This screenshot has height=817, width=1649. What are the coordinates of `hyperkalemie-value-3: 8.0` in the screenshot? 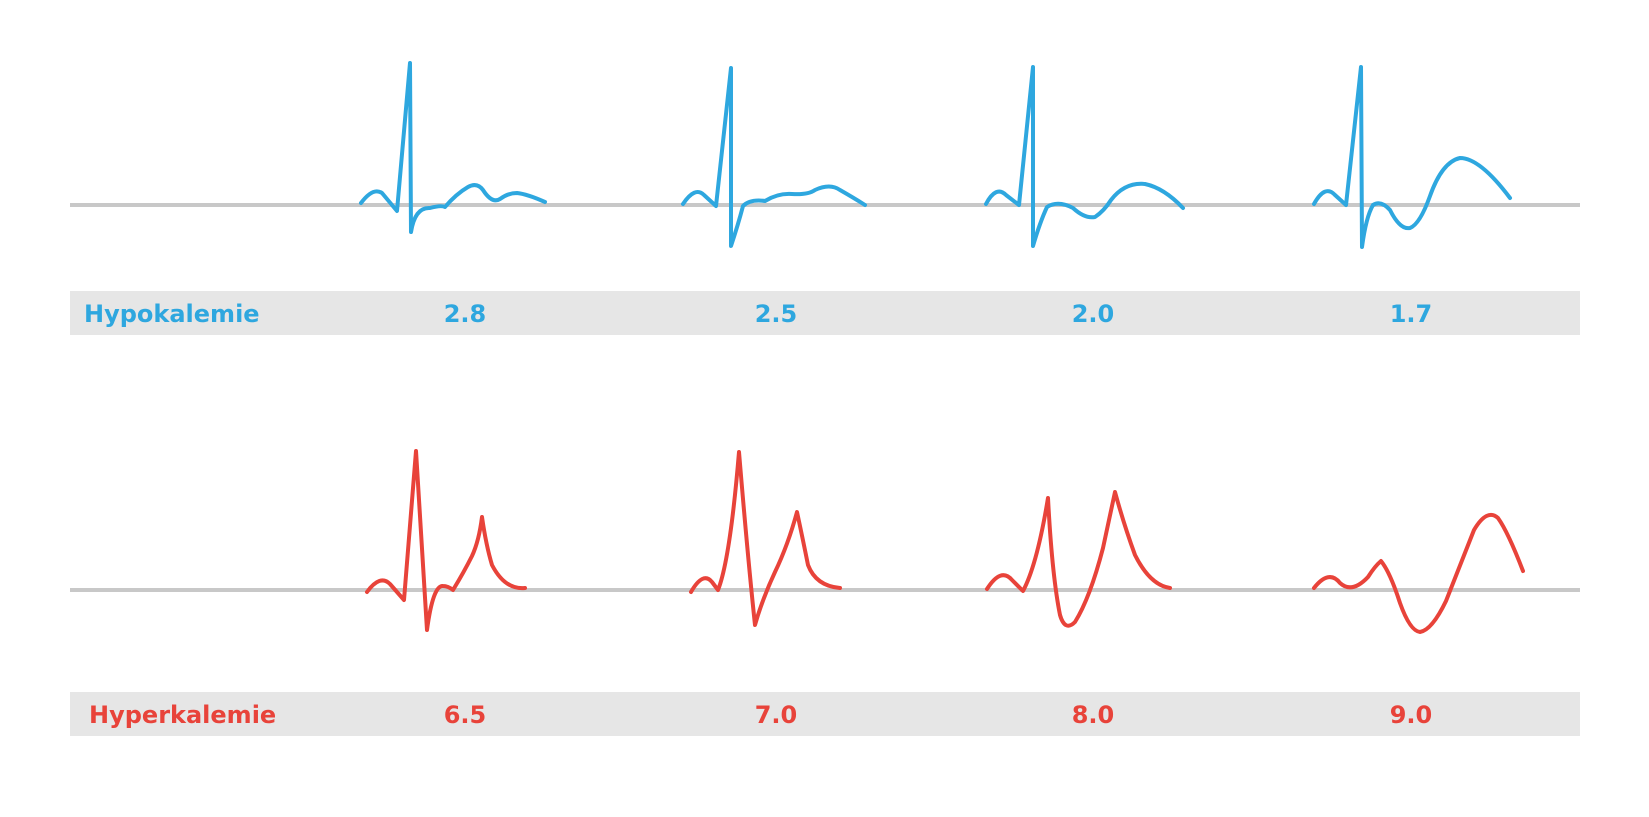 It's located at (1093, 715).